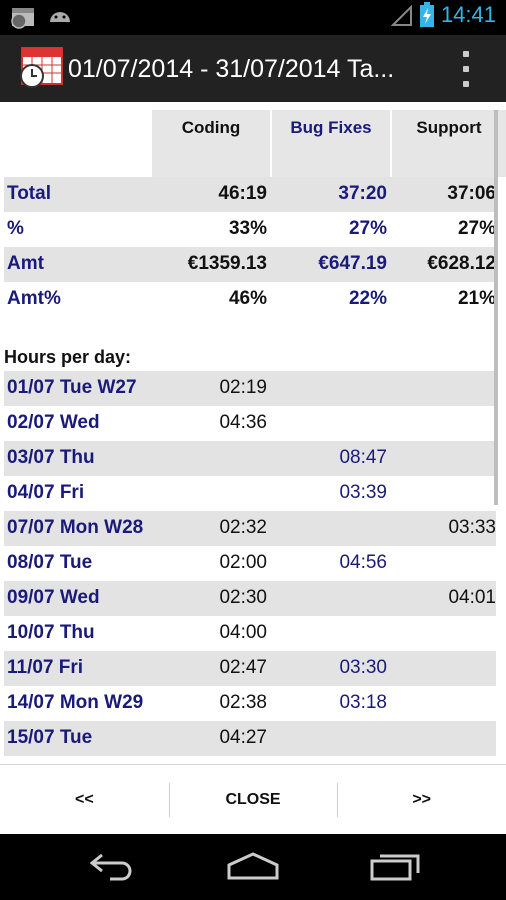  I want to click on battery-charging-icon, so click(426, 14).